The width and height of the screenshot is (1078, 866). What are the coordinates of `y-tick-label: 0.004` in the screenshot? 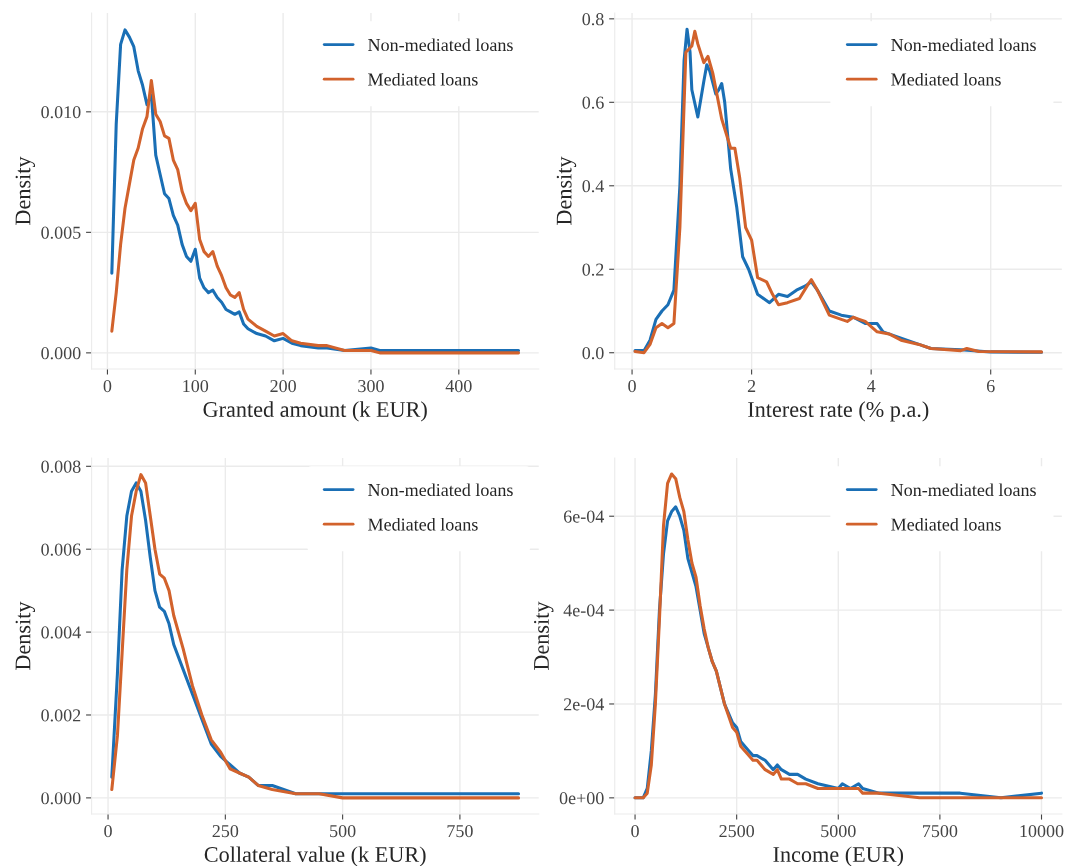 It's located at (61, 632).